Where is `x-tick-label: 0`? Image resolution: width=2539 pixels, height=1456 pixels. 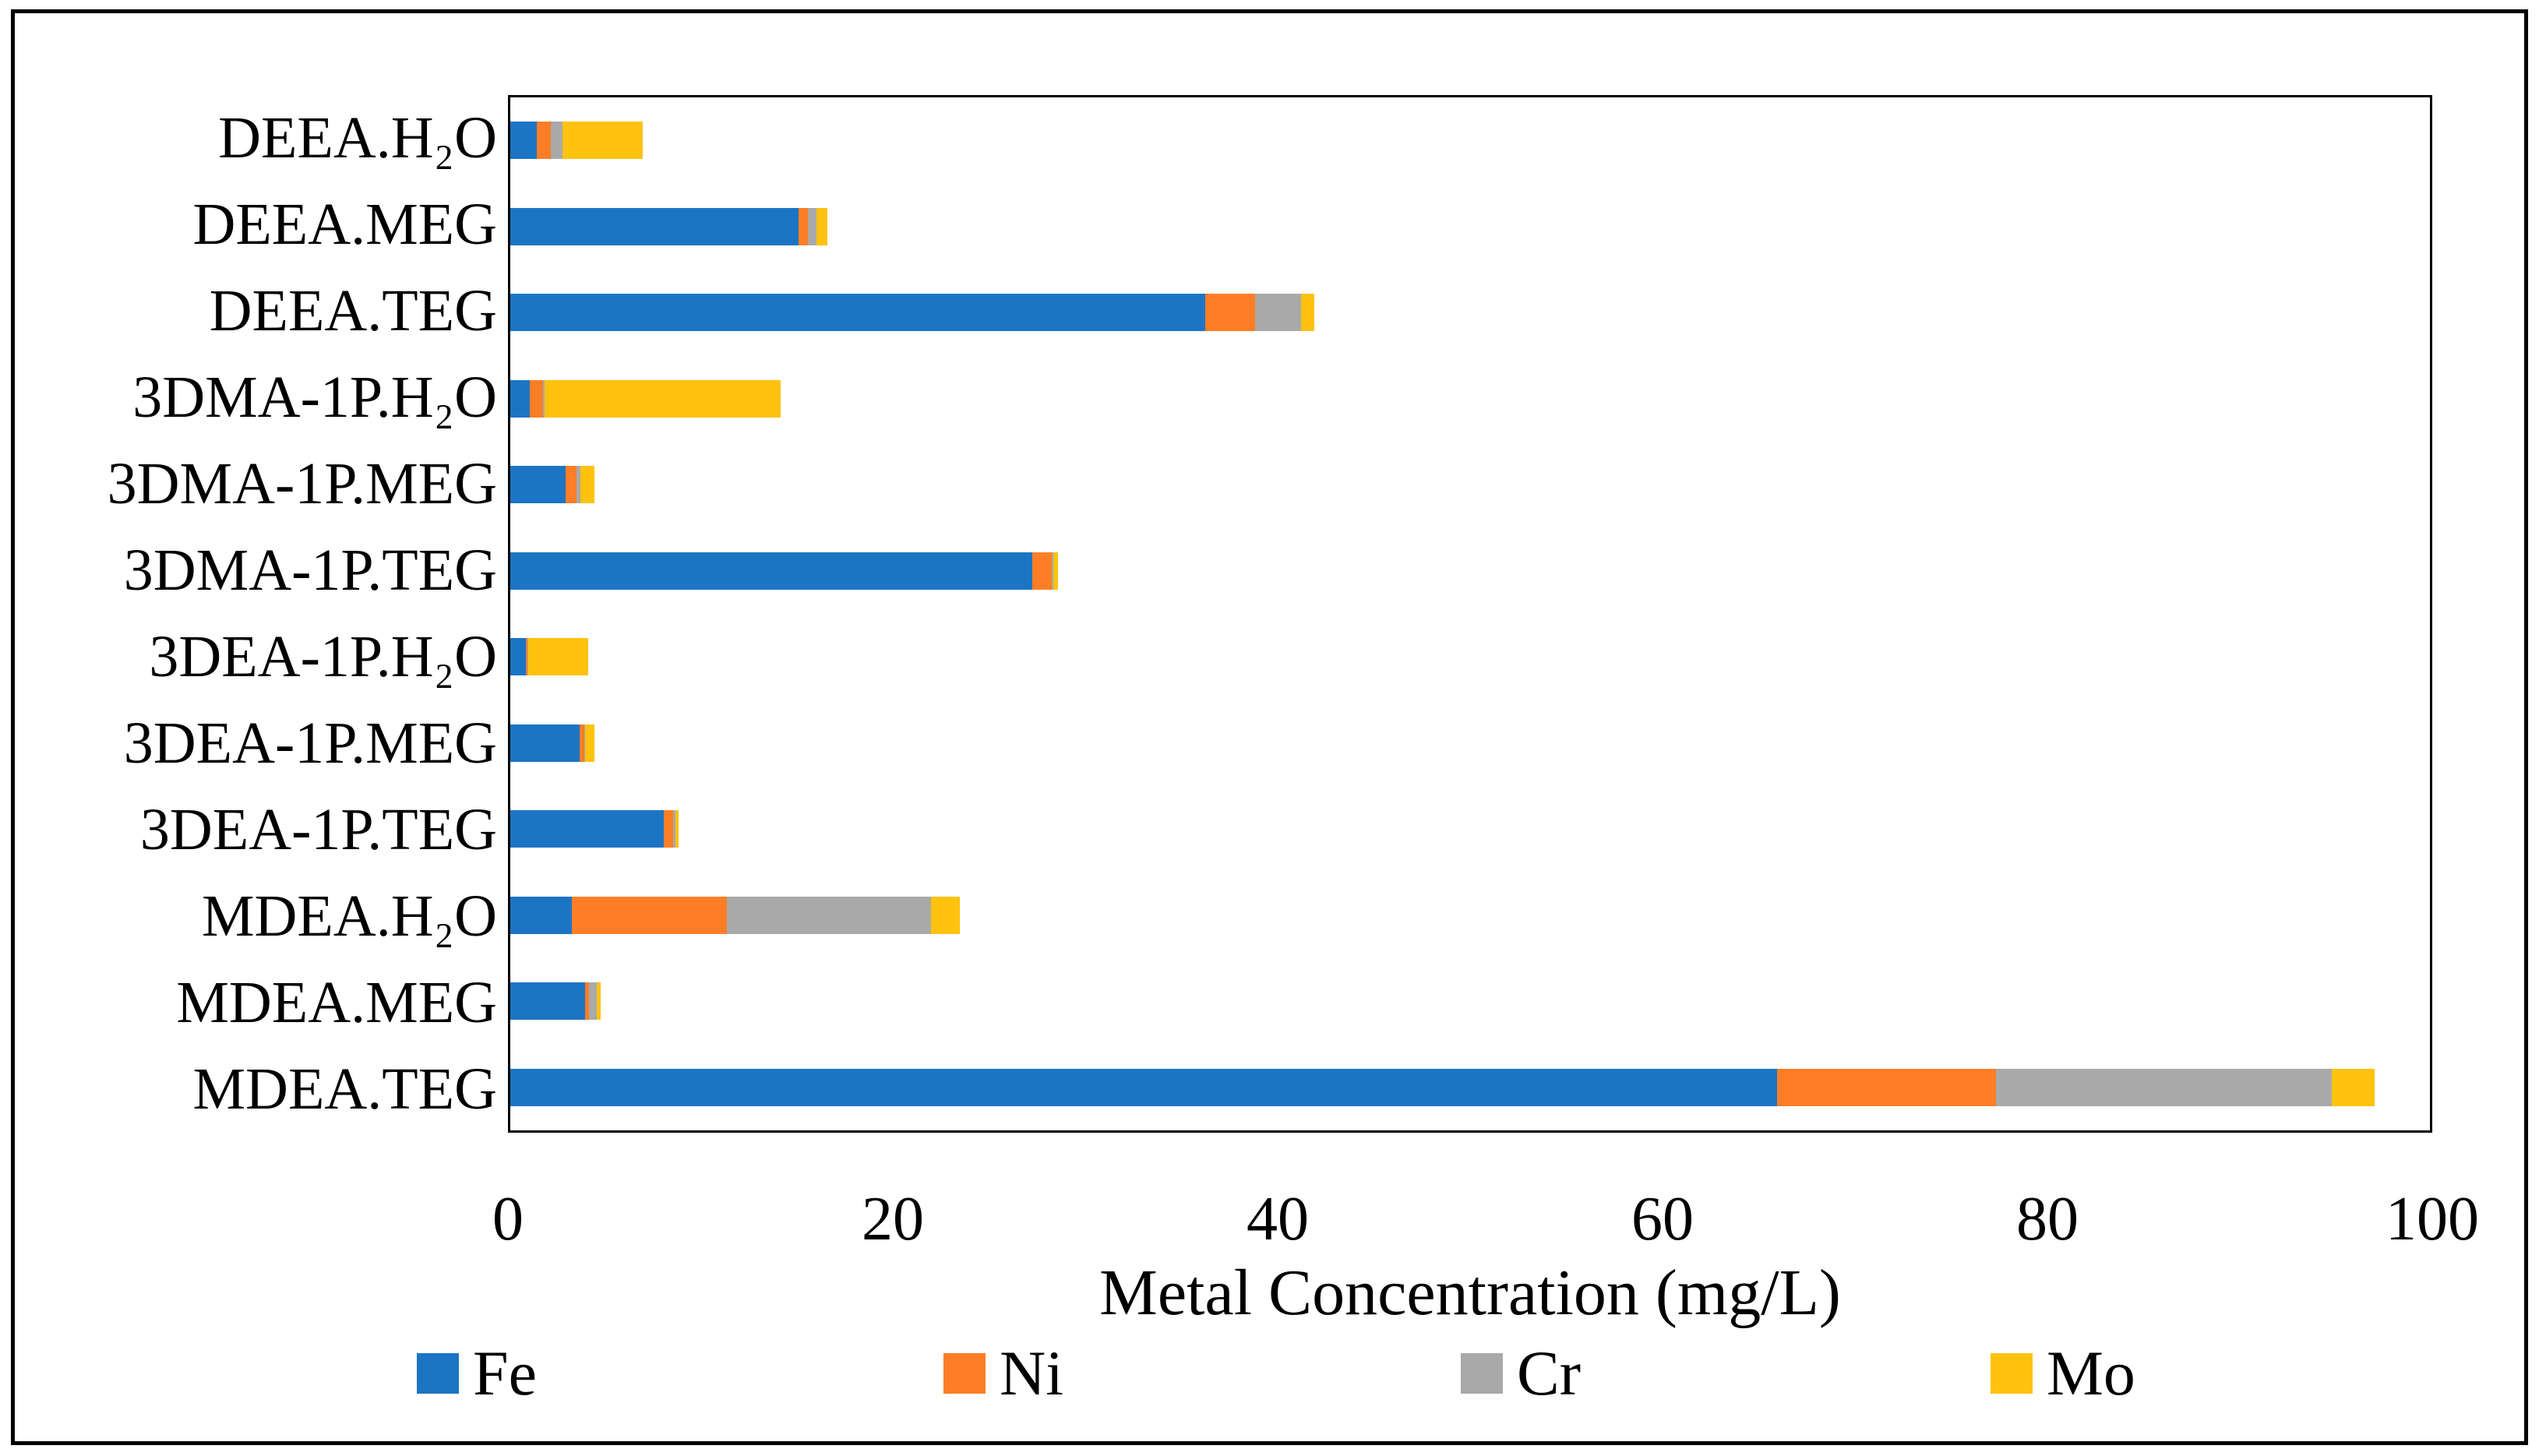
x-tick-label: 0 is located at coordinates (508, 1219).